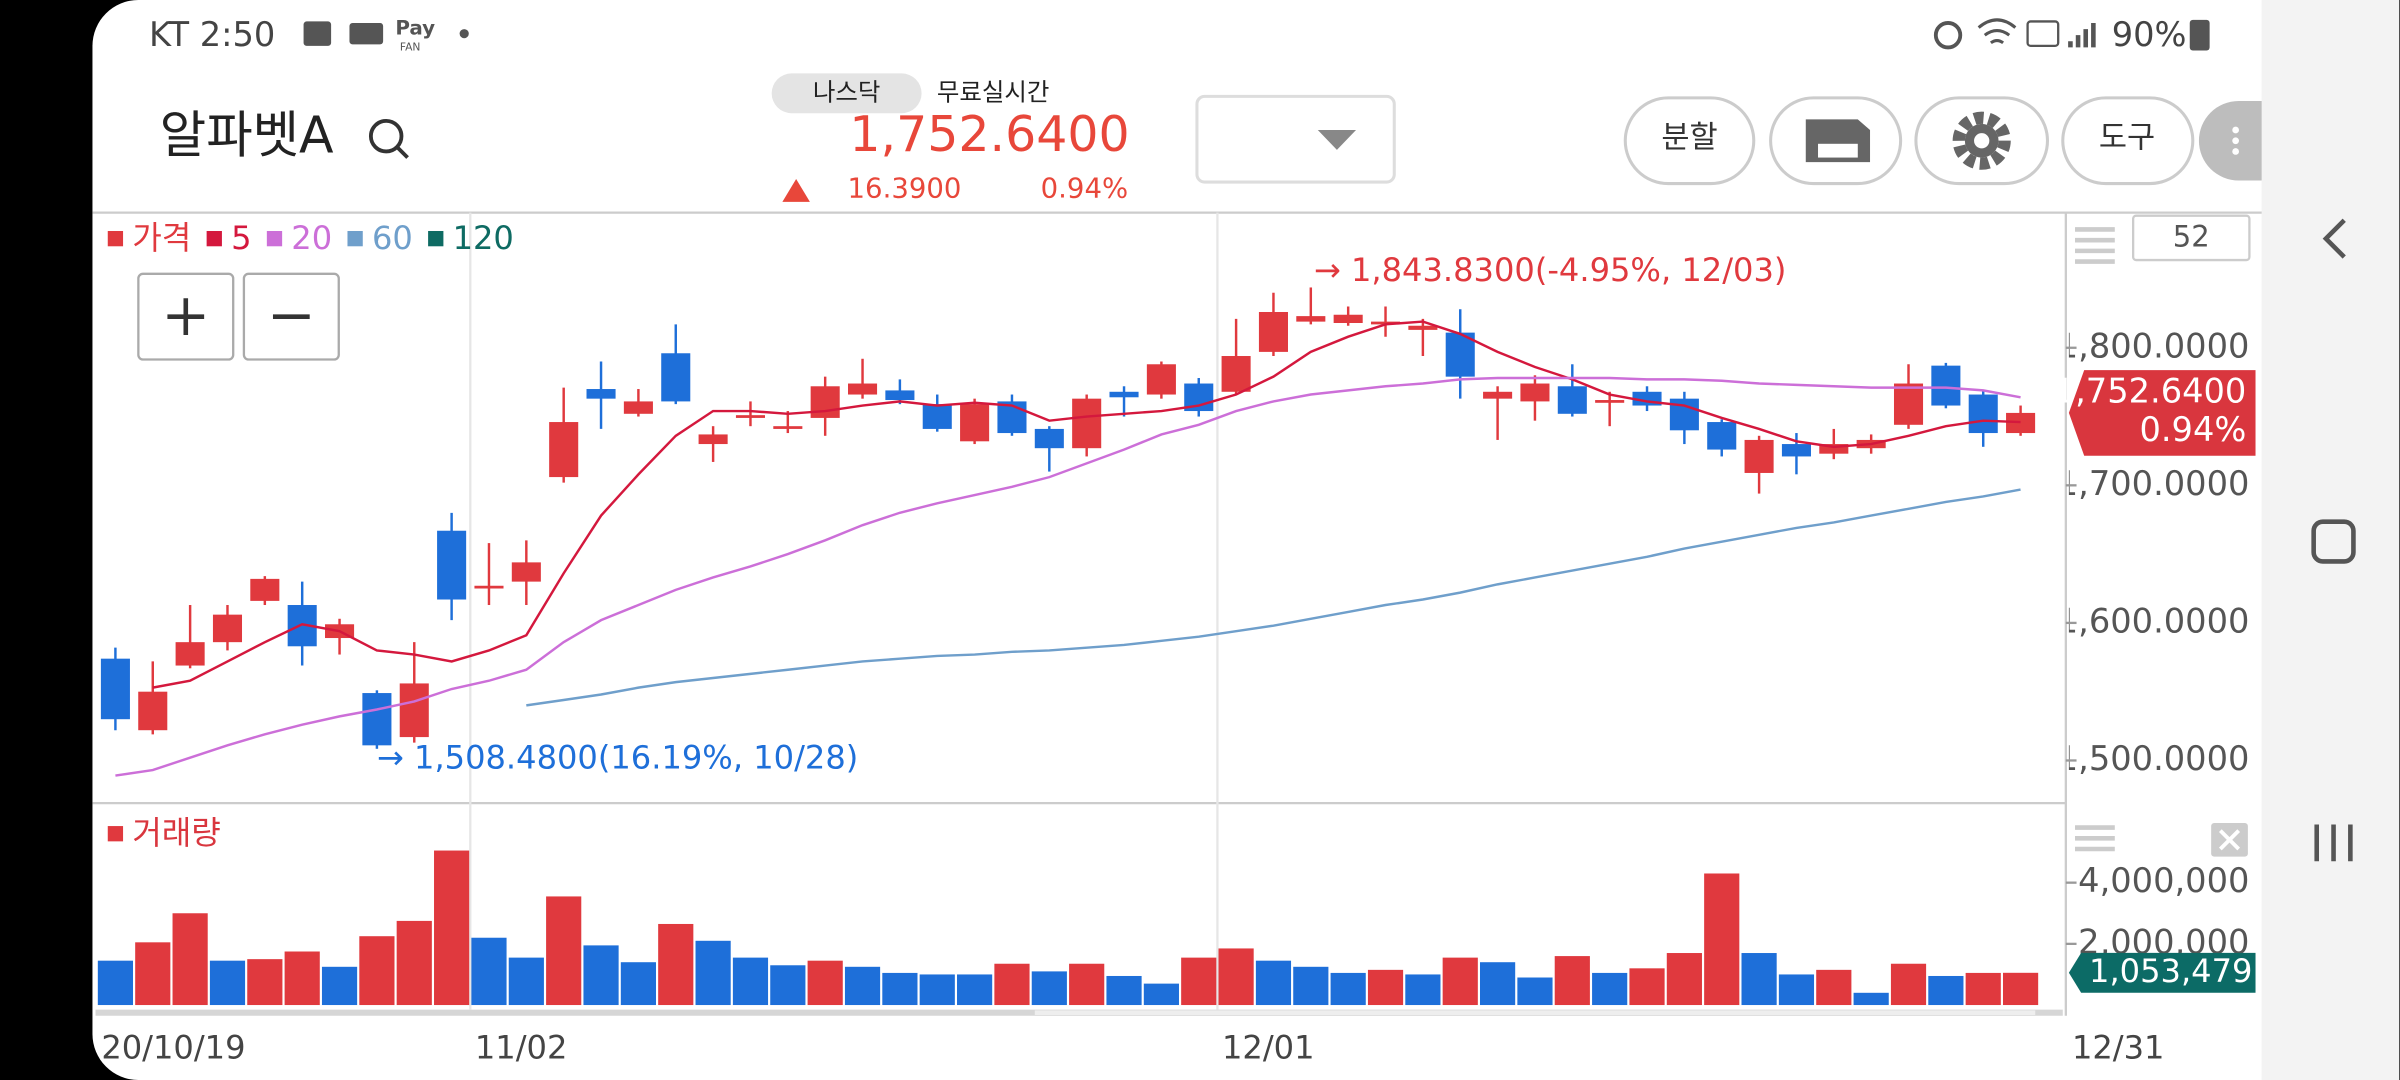  Describe the element at coordinates (410, 46) in the screenshot. I see `status-pay-sub: FAN` at that location.